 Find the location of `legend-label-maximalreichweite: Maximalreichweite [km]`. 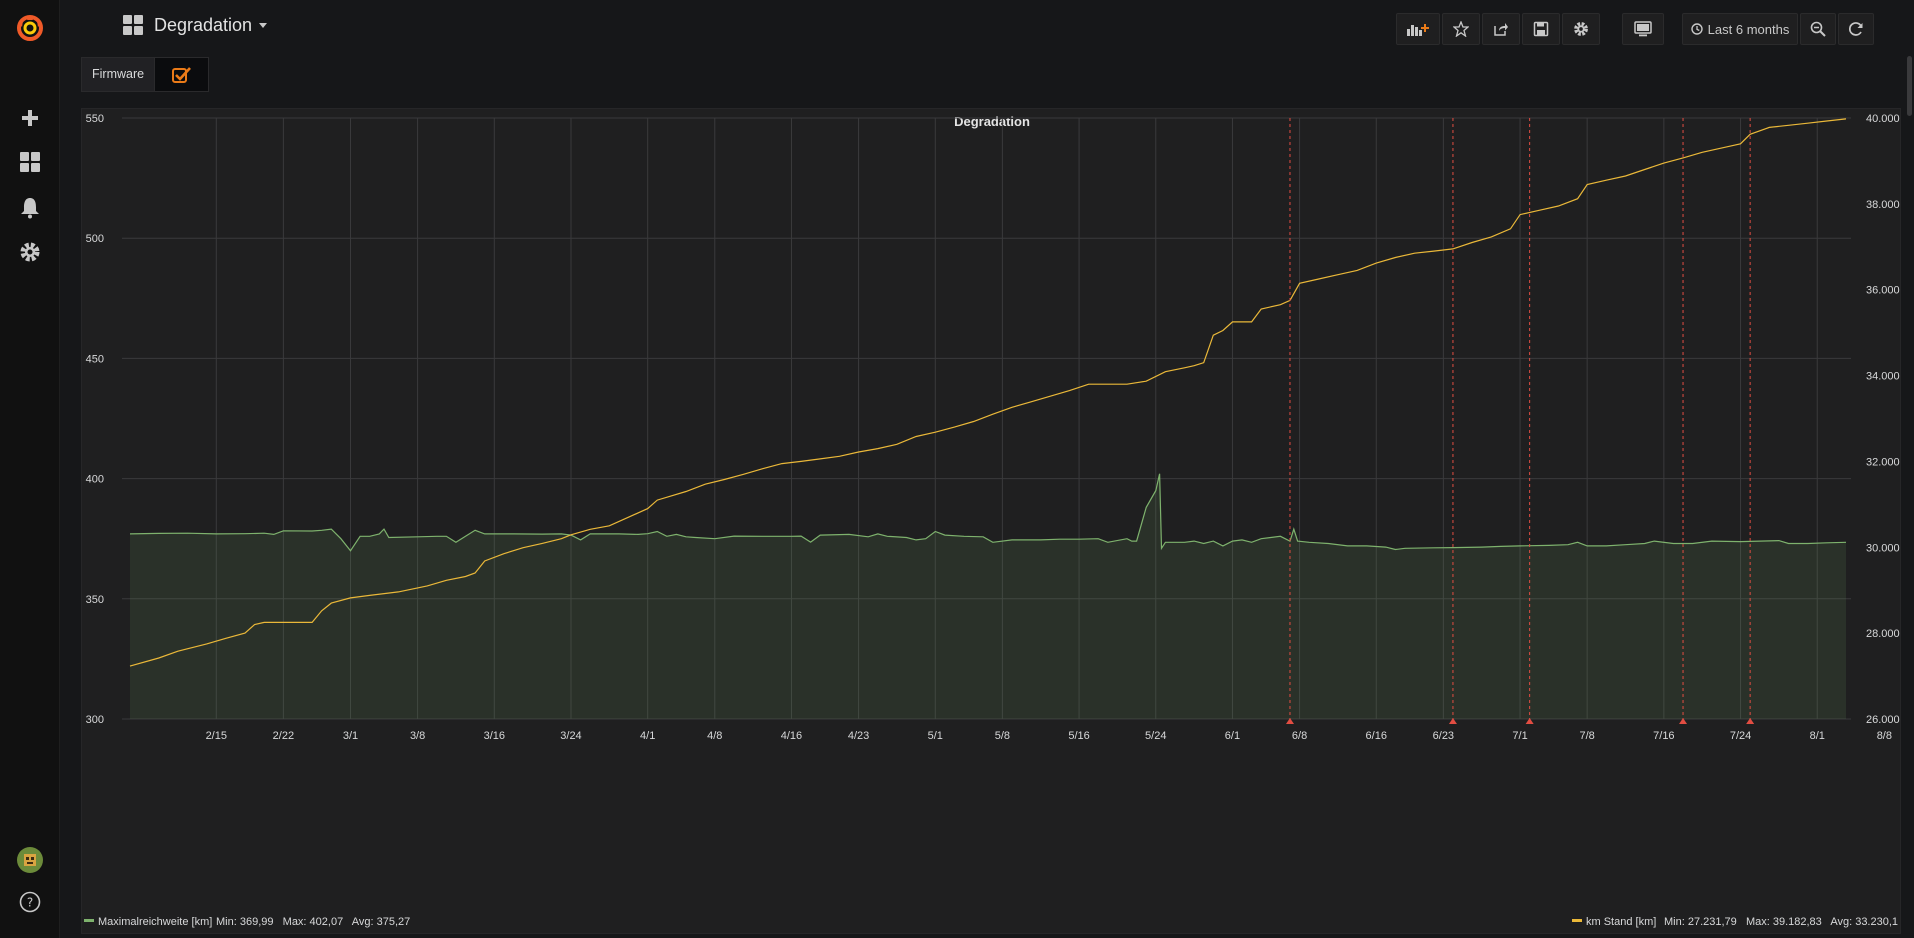

legend-label-maximalreichweite: Maximalreichweite [km] is located at coordinates (155, 922).